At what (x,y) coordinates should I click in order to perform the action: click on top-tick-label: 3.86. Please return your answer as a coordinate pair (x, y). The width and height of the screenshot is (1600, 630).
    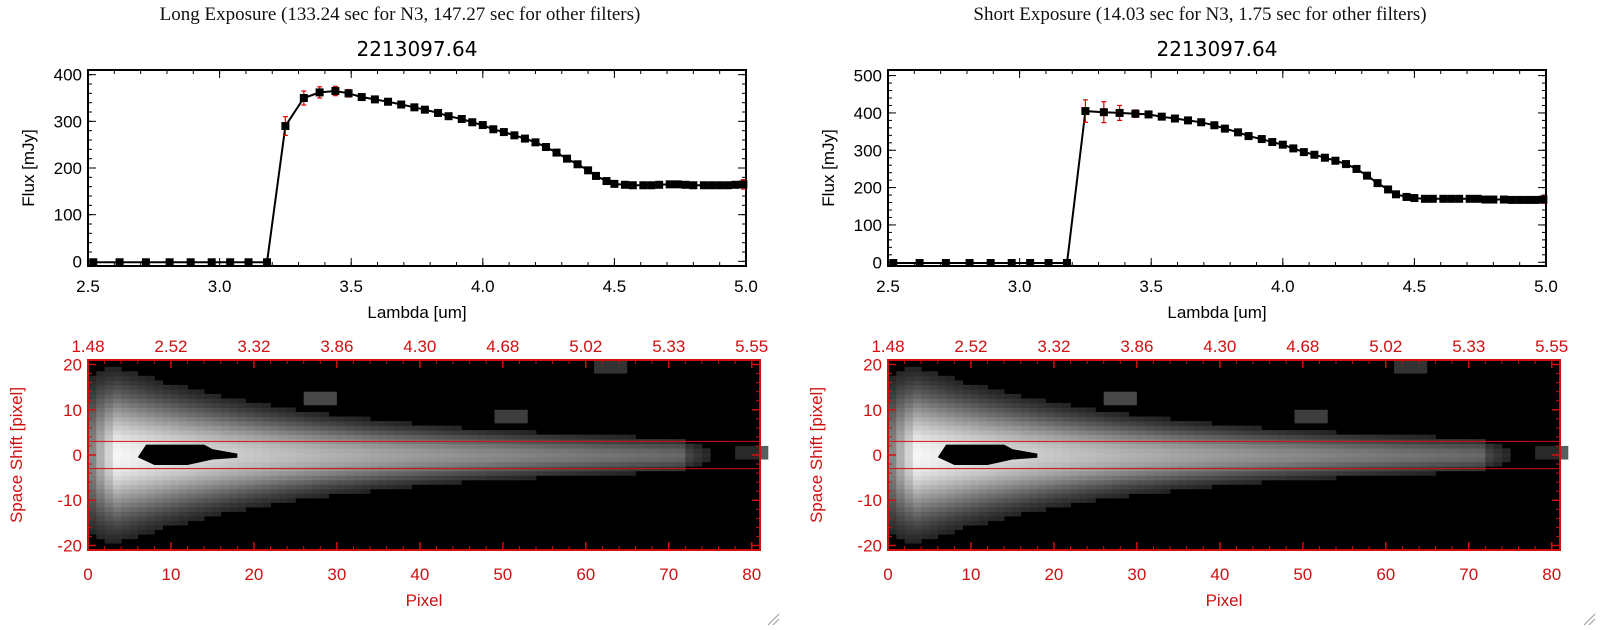
    Looking at the image, I should click on (336, 346).